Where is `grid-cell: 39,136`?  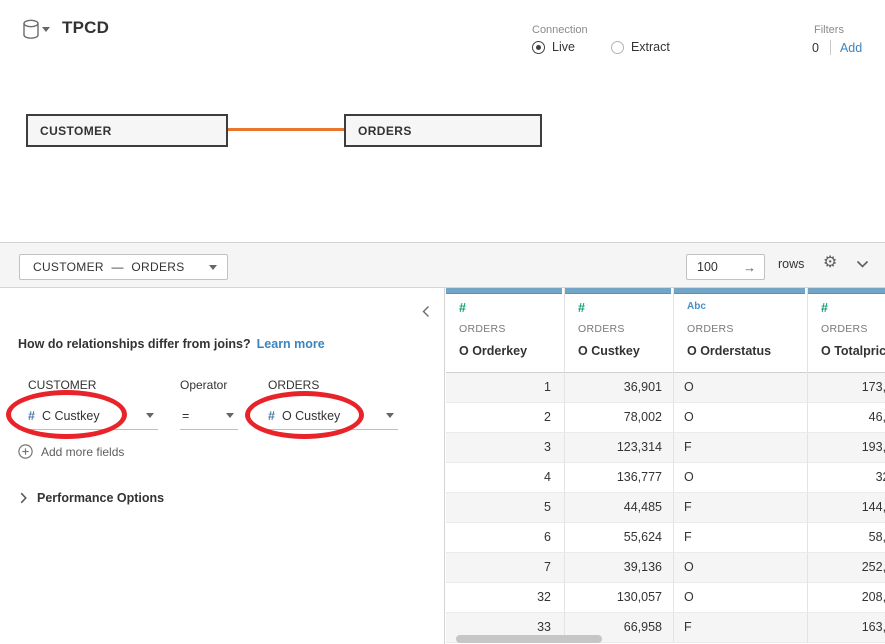 grid-cell: 39,136 is located at coordinates (619, 568).